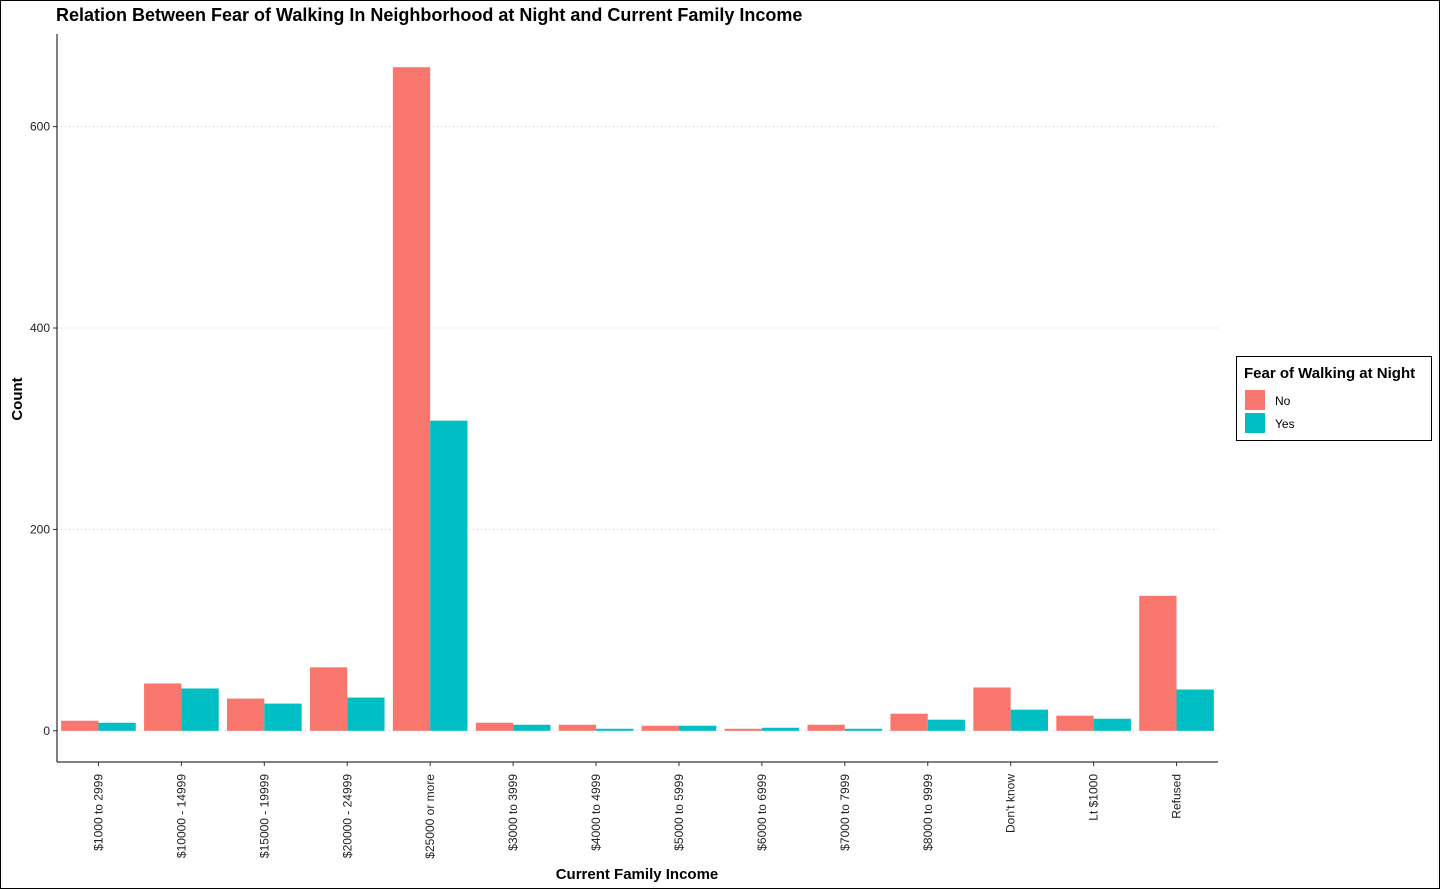  I want to click on y-tick-label: 400, so click(40, 328).